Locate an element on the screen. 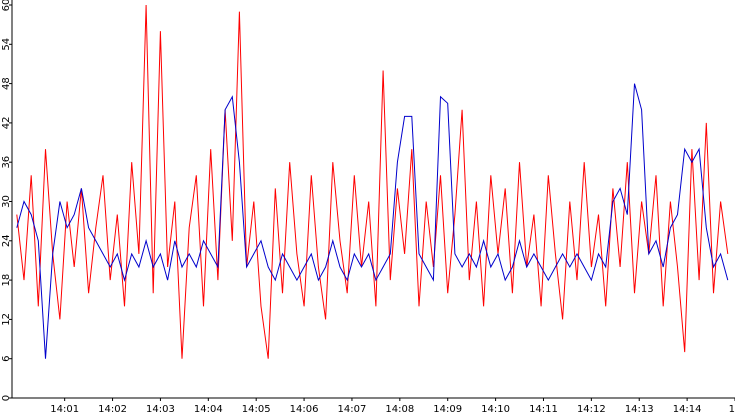 Image resolution: width=735 pixels, height=415 pixels. y-tick-label: 54 is located at coordinates (6, 44).